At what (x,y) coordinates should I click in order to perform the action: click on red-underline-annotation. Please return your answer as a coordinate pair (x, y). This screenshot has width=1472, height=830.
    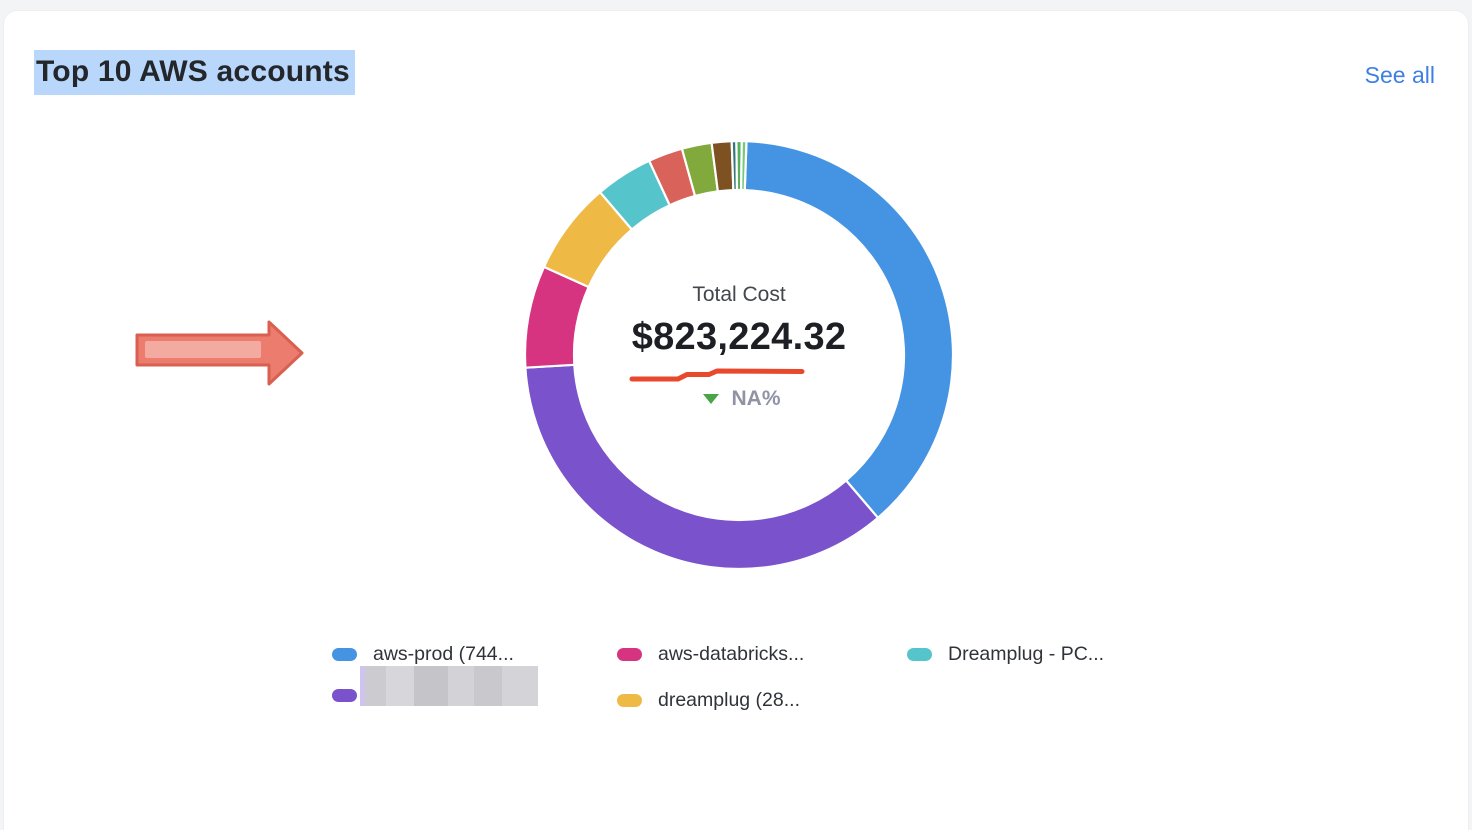
    Looking at the image, I should click on (716, 375).